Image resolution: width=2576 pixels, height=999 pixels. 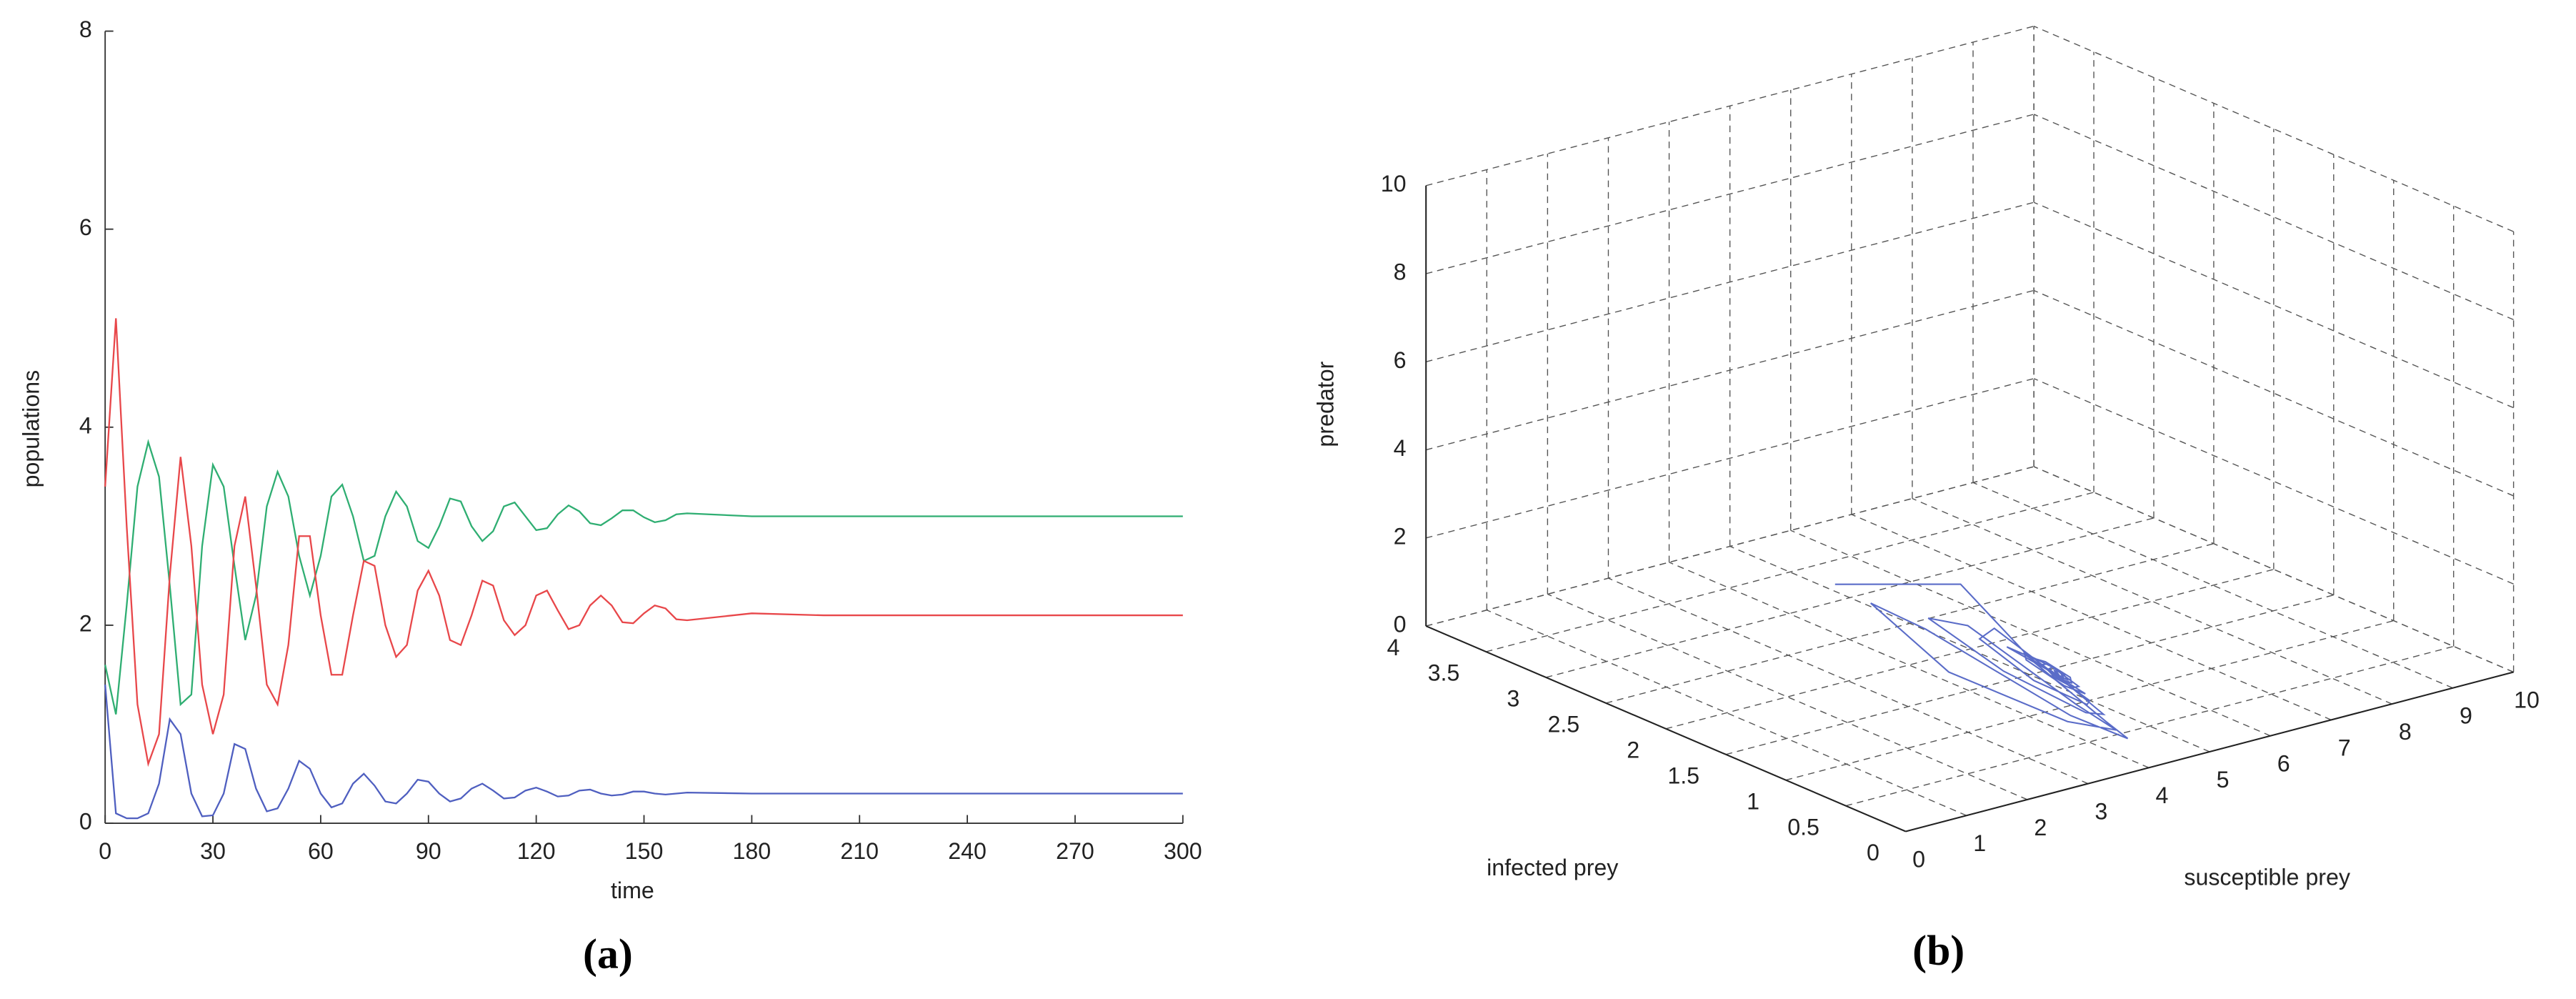 I want to click on x-tick-label: 120, so click(x=536, y=851).